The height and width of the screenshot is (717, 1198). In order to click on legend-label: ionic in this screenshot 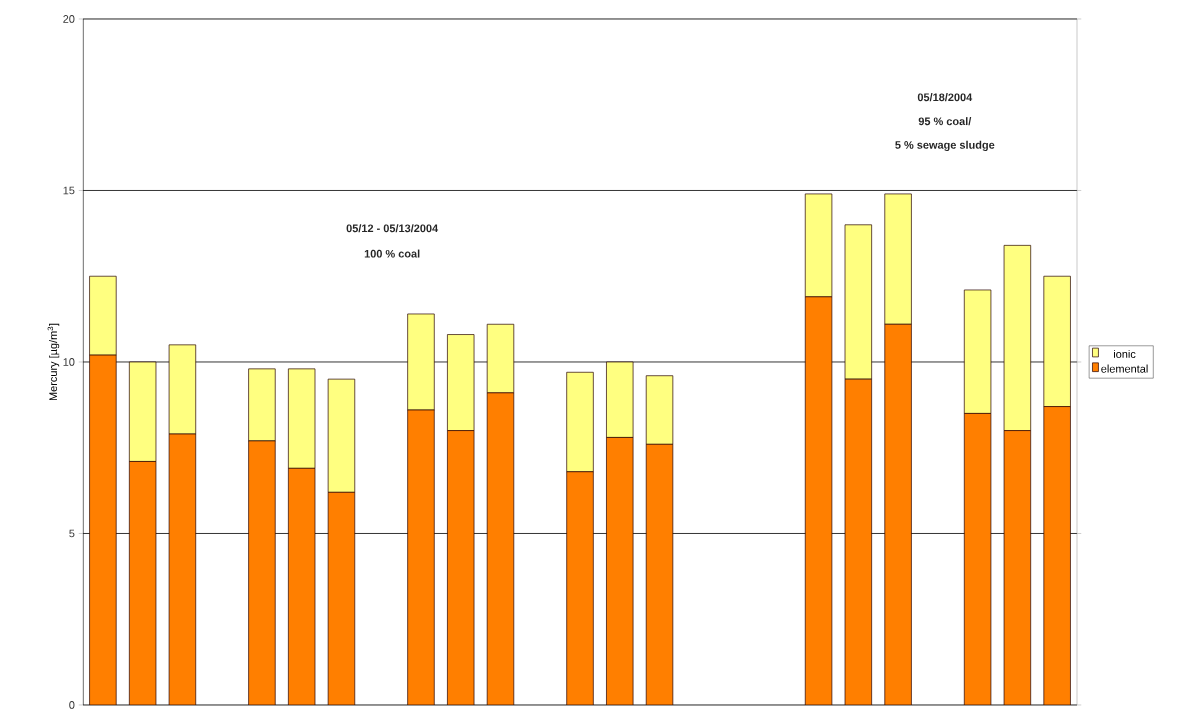, I will do `click(1125, 353)`.